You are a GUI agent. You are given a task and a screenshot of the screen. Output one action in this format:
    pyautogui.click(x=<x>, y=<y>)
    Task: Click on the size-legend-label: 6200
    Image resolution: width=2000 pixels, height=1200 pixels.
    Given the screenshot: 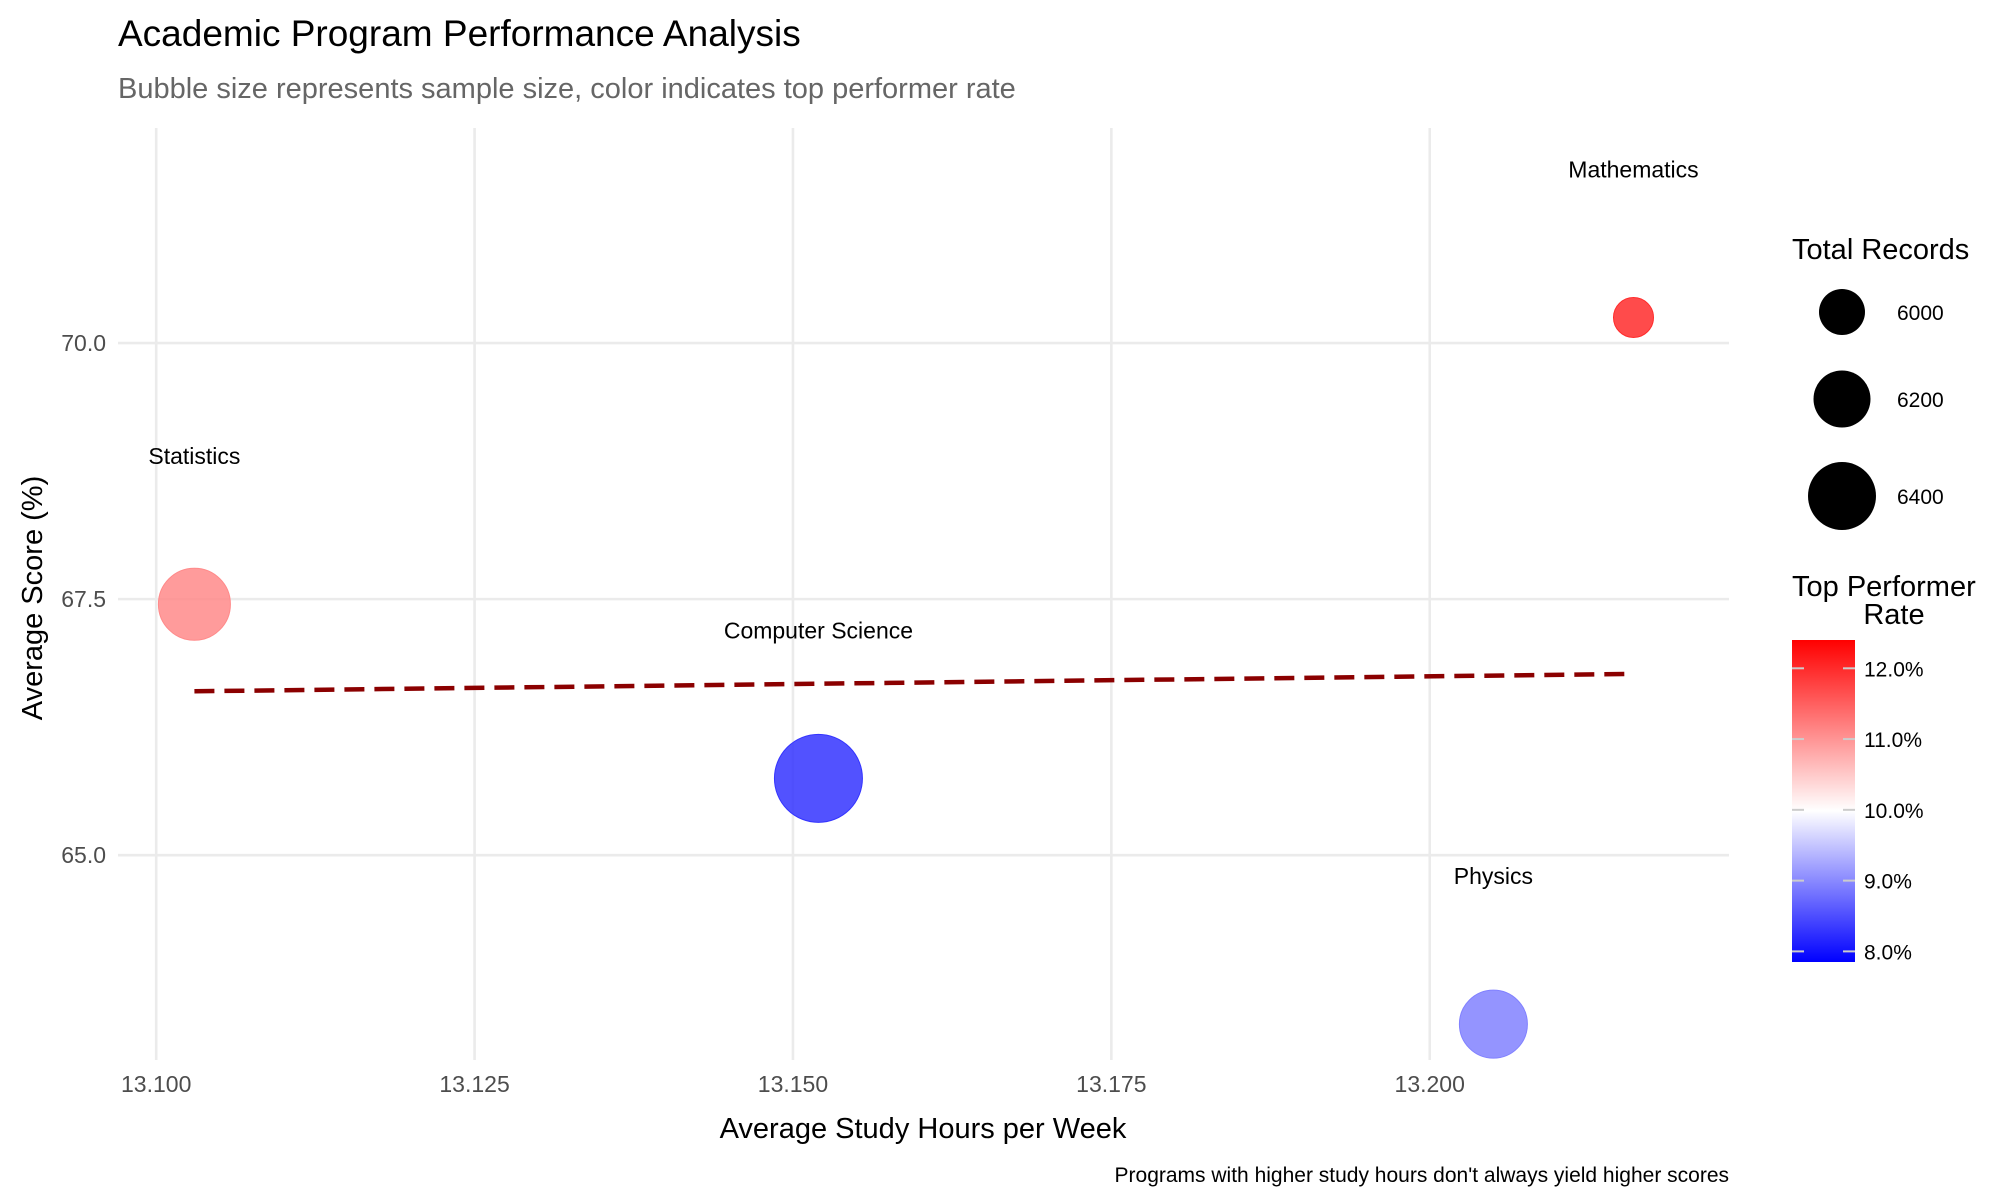 What is the action you would take?
    pyautogui.click(x=1920, y=400)
    